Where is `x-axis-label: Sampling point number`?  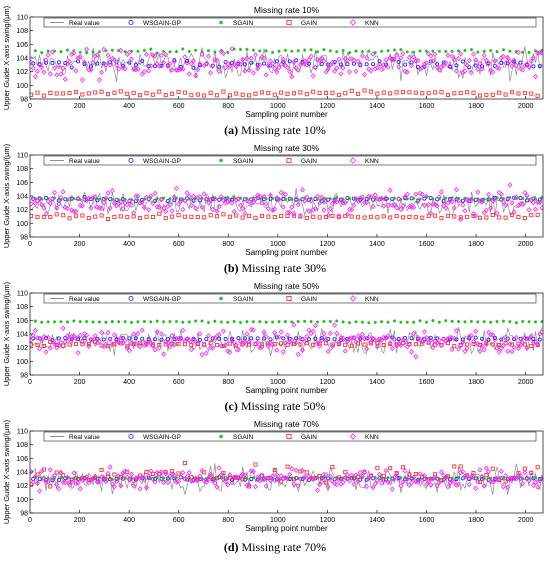
x-axis-label: Sampling point number is located at coordinates (286, 114).